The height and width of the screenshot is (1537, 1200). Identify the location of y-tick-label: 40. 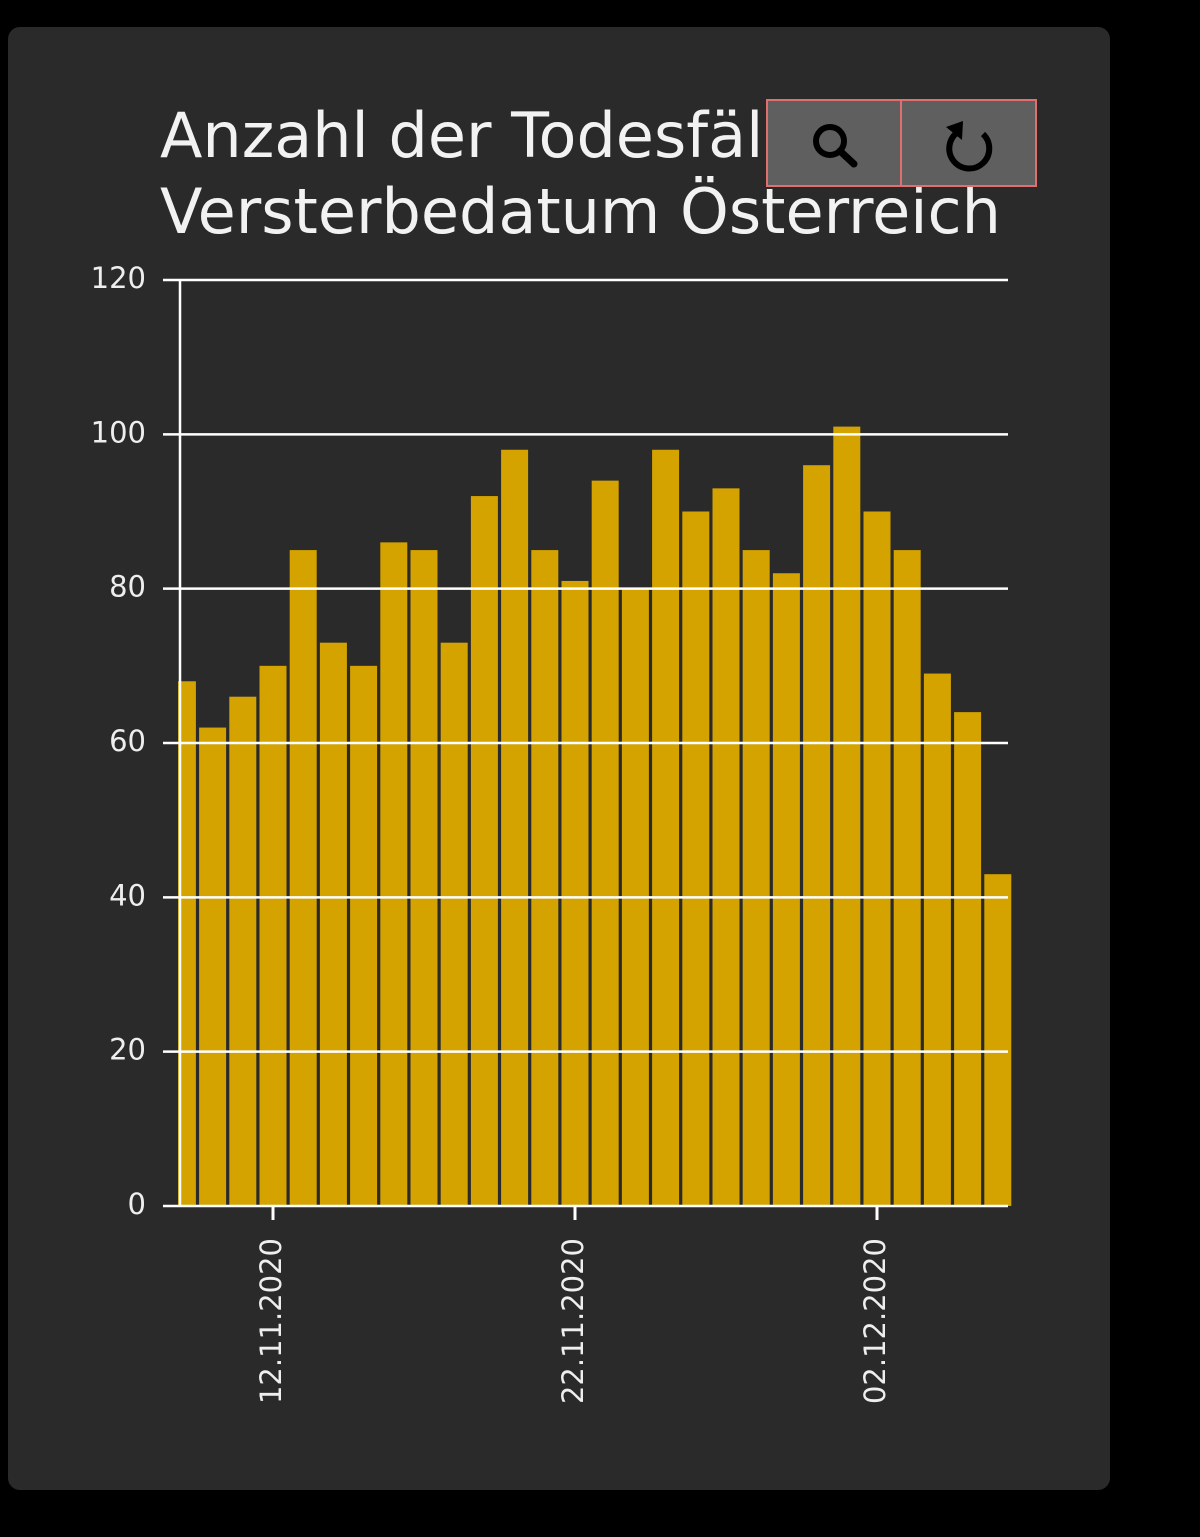
(127, 895).